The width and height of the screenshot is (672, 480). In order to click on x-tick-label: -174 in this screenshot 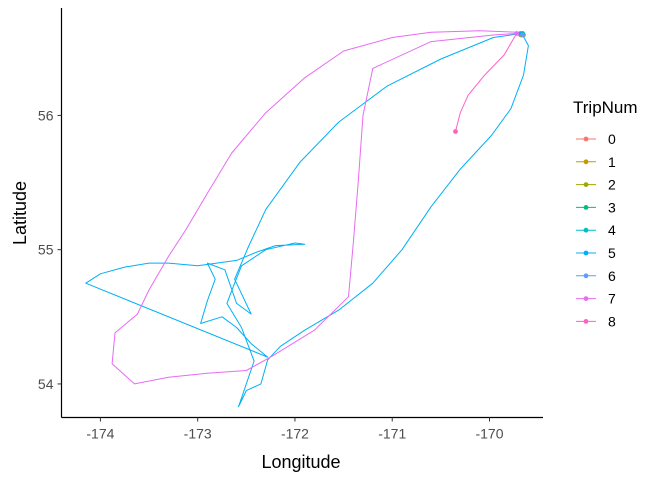, I will do `click(100, 434)`.